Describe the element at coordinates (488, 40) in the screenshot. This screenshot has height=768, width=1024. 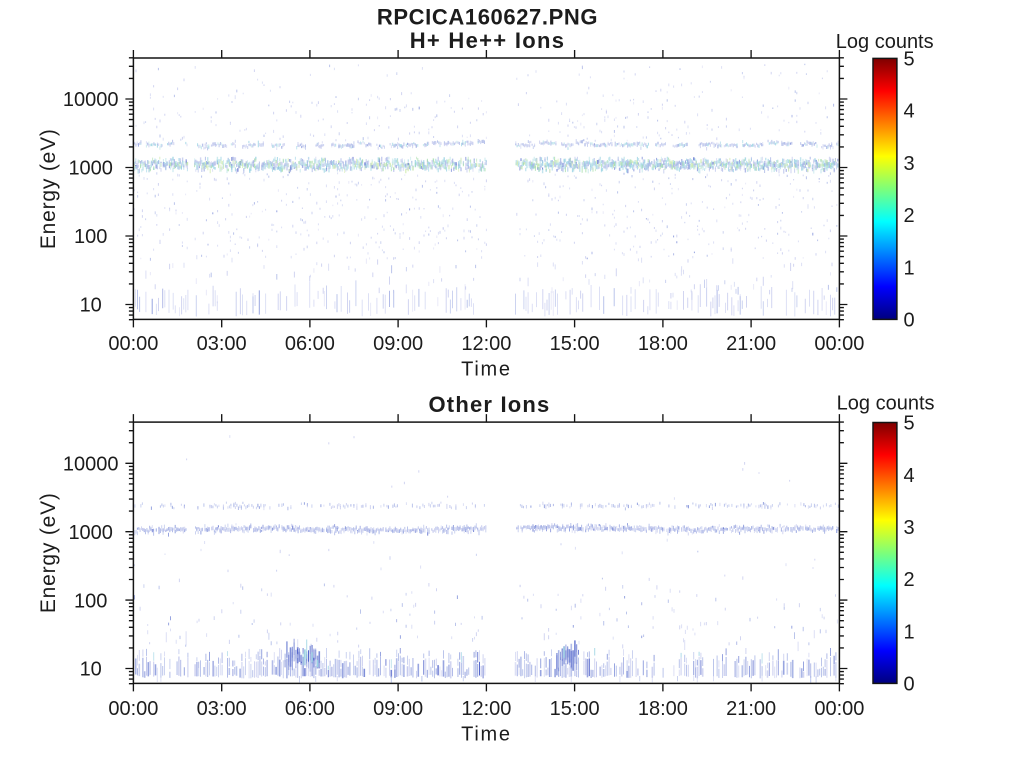
I see `svg-text: H+ He++ Ions` at that location.